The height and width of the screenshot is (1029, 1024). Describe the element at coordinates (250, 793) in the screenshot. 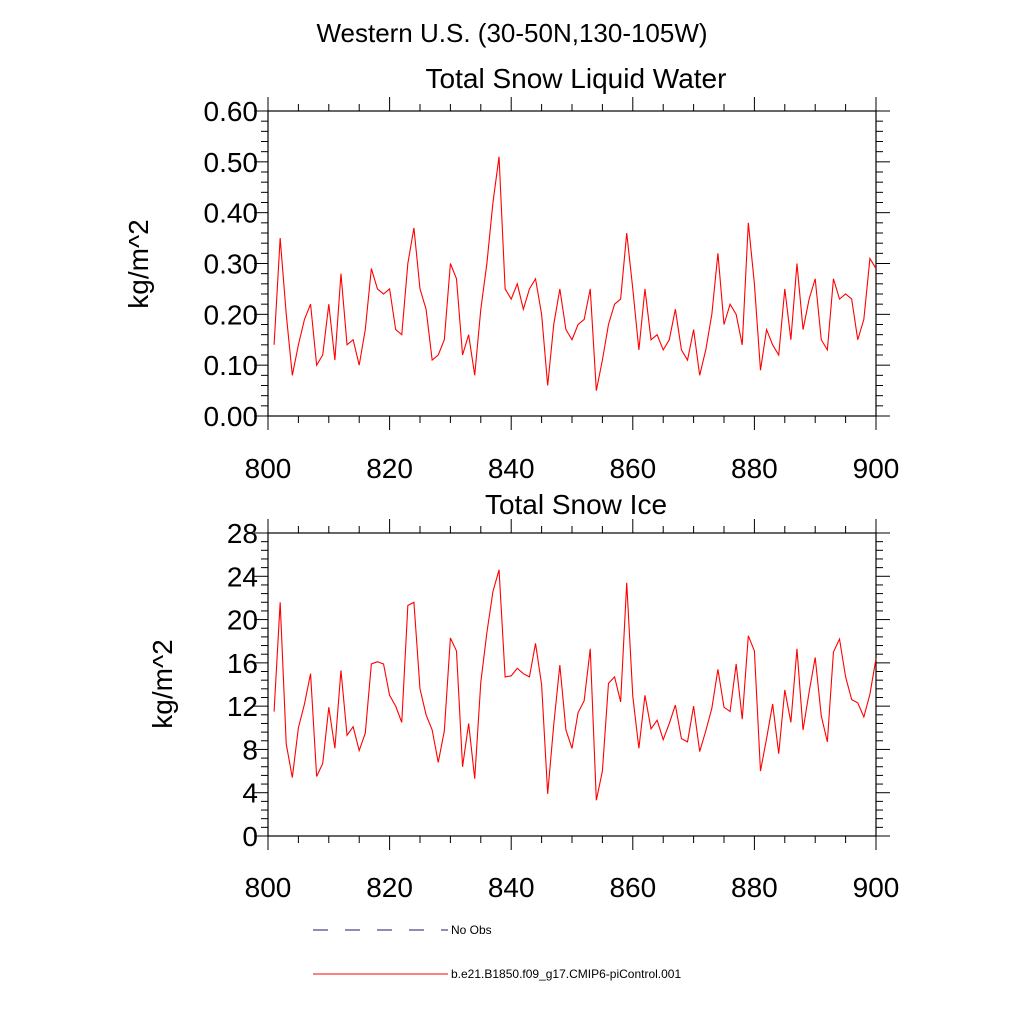

I see `y-tick-label: 4` at that location.